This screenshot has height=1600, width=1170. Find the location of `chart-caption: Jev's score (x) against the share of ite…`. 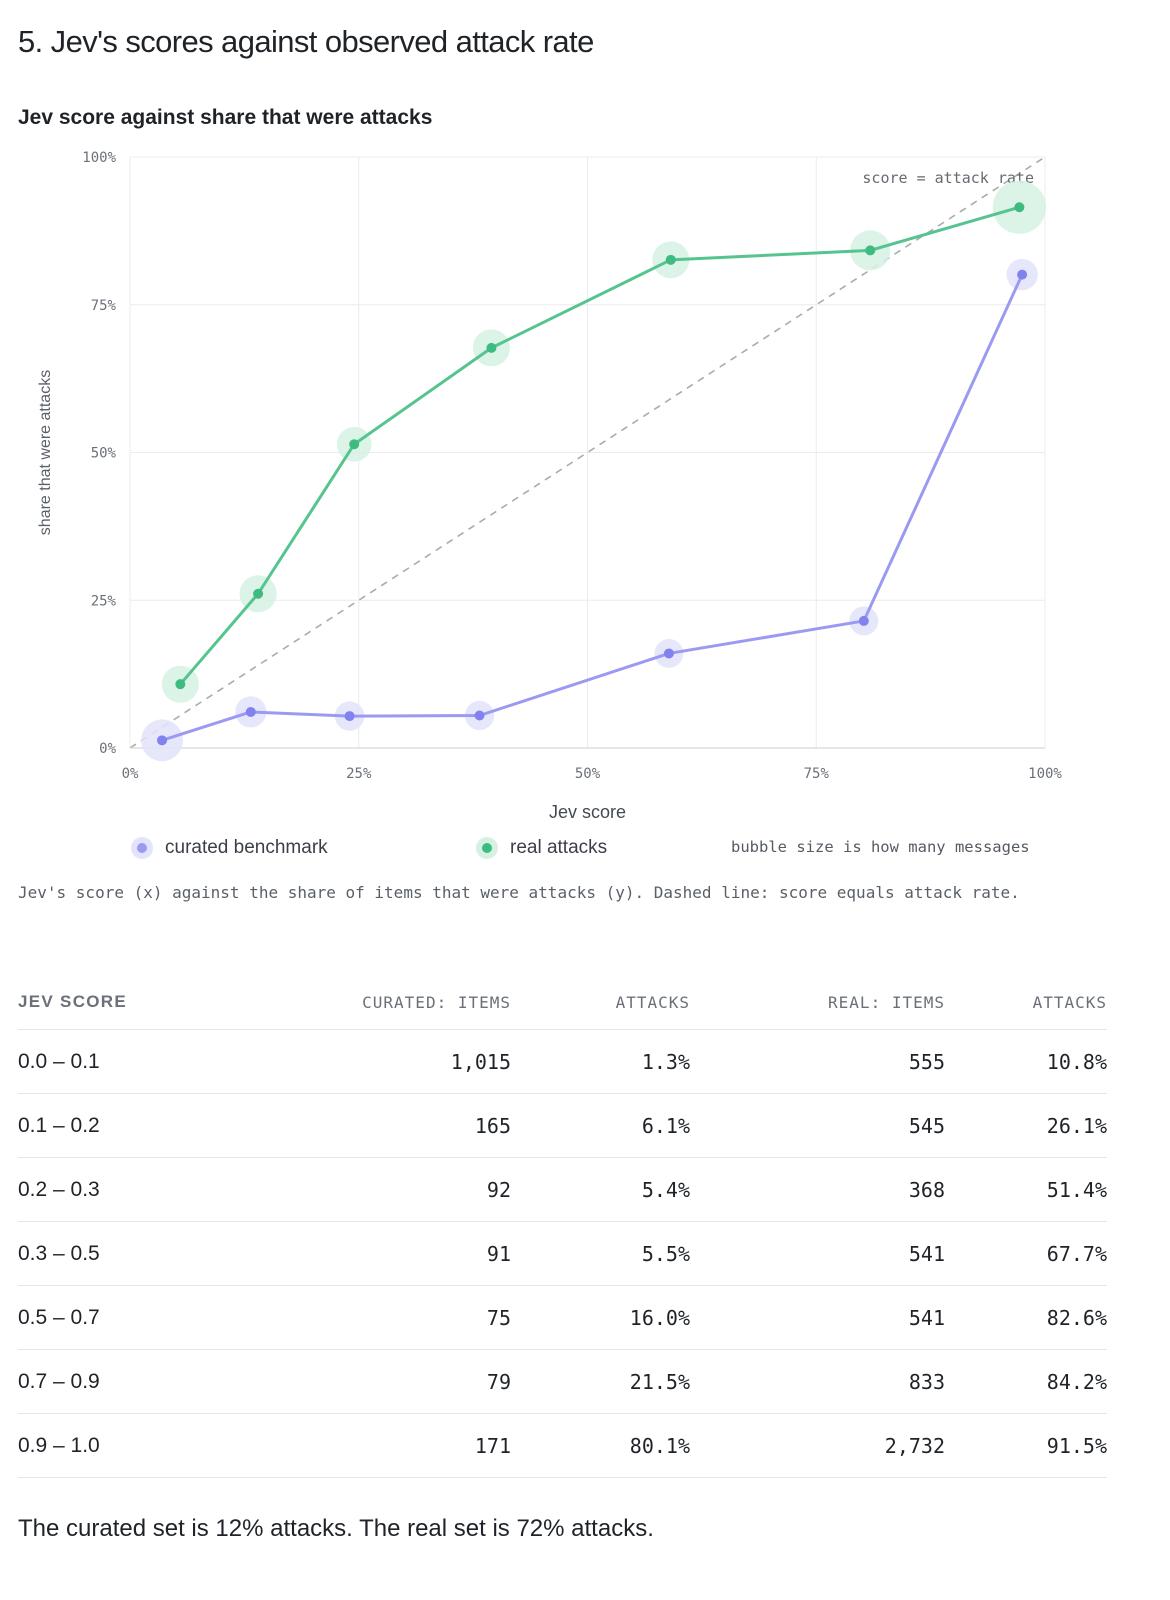

chart-caption: Jev's score (x) against the share of ite… is located at coordinates (519, 892).